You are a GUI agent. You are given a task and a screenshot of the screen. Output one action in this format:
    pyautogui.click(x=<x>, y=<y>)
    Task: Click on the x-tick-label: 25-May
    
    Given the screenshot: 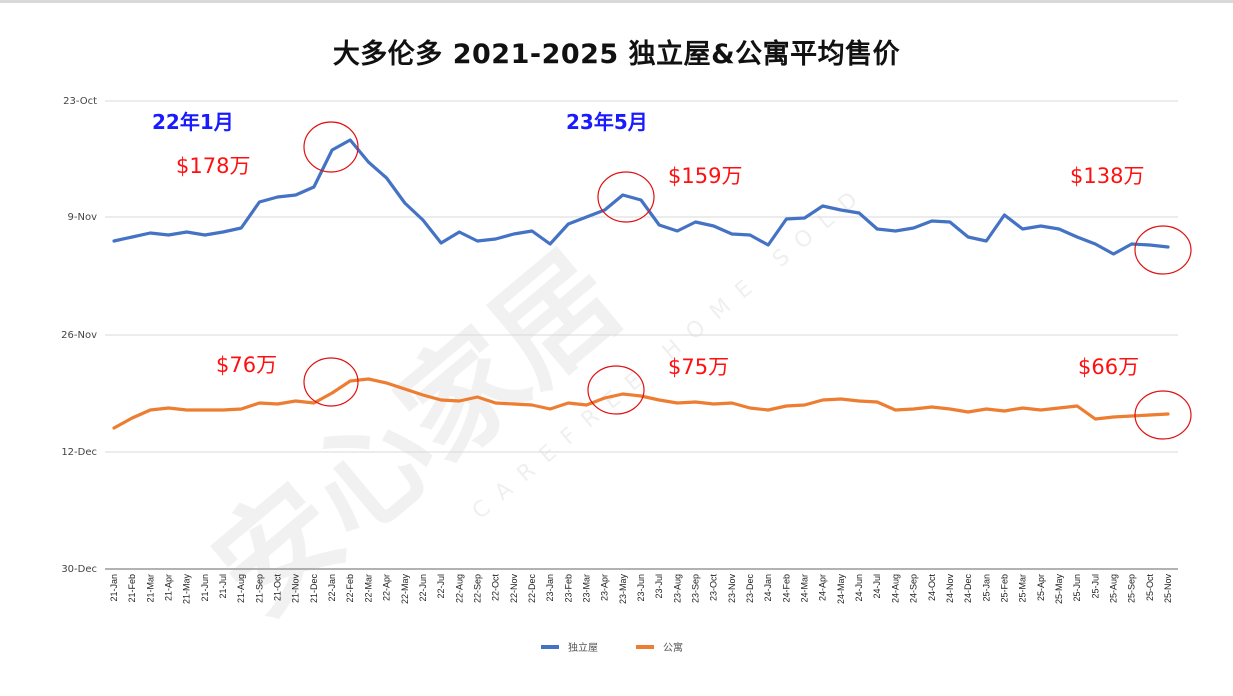 What is the action you would take?
    pyautogui.click(x=1059, y=589)
    